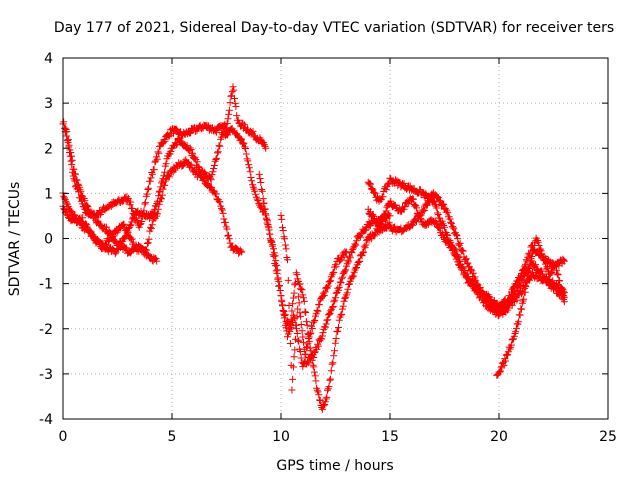 The width and height of the screenshot is (640, 480). I want to click on x-tick-labels: 0 5 10 15 20 25, so click(338, 437).